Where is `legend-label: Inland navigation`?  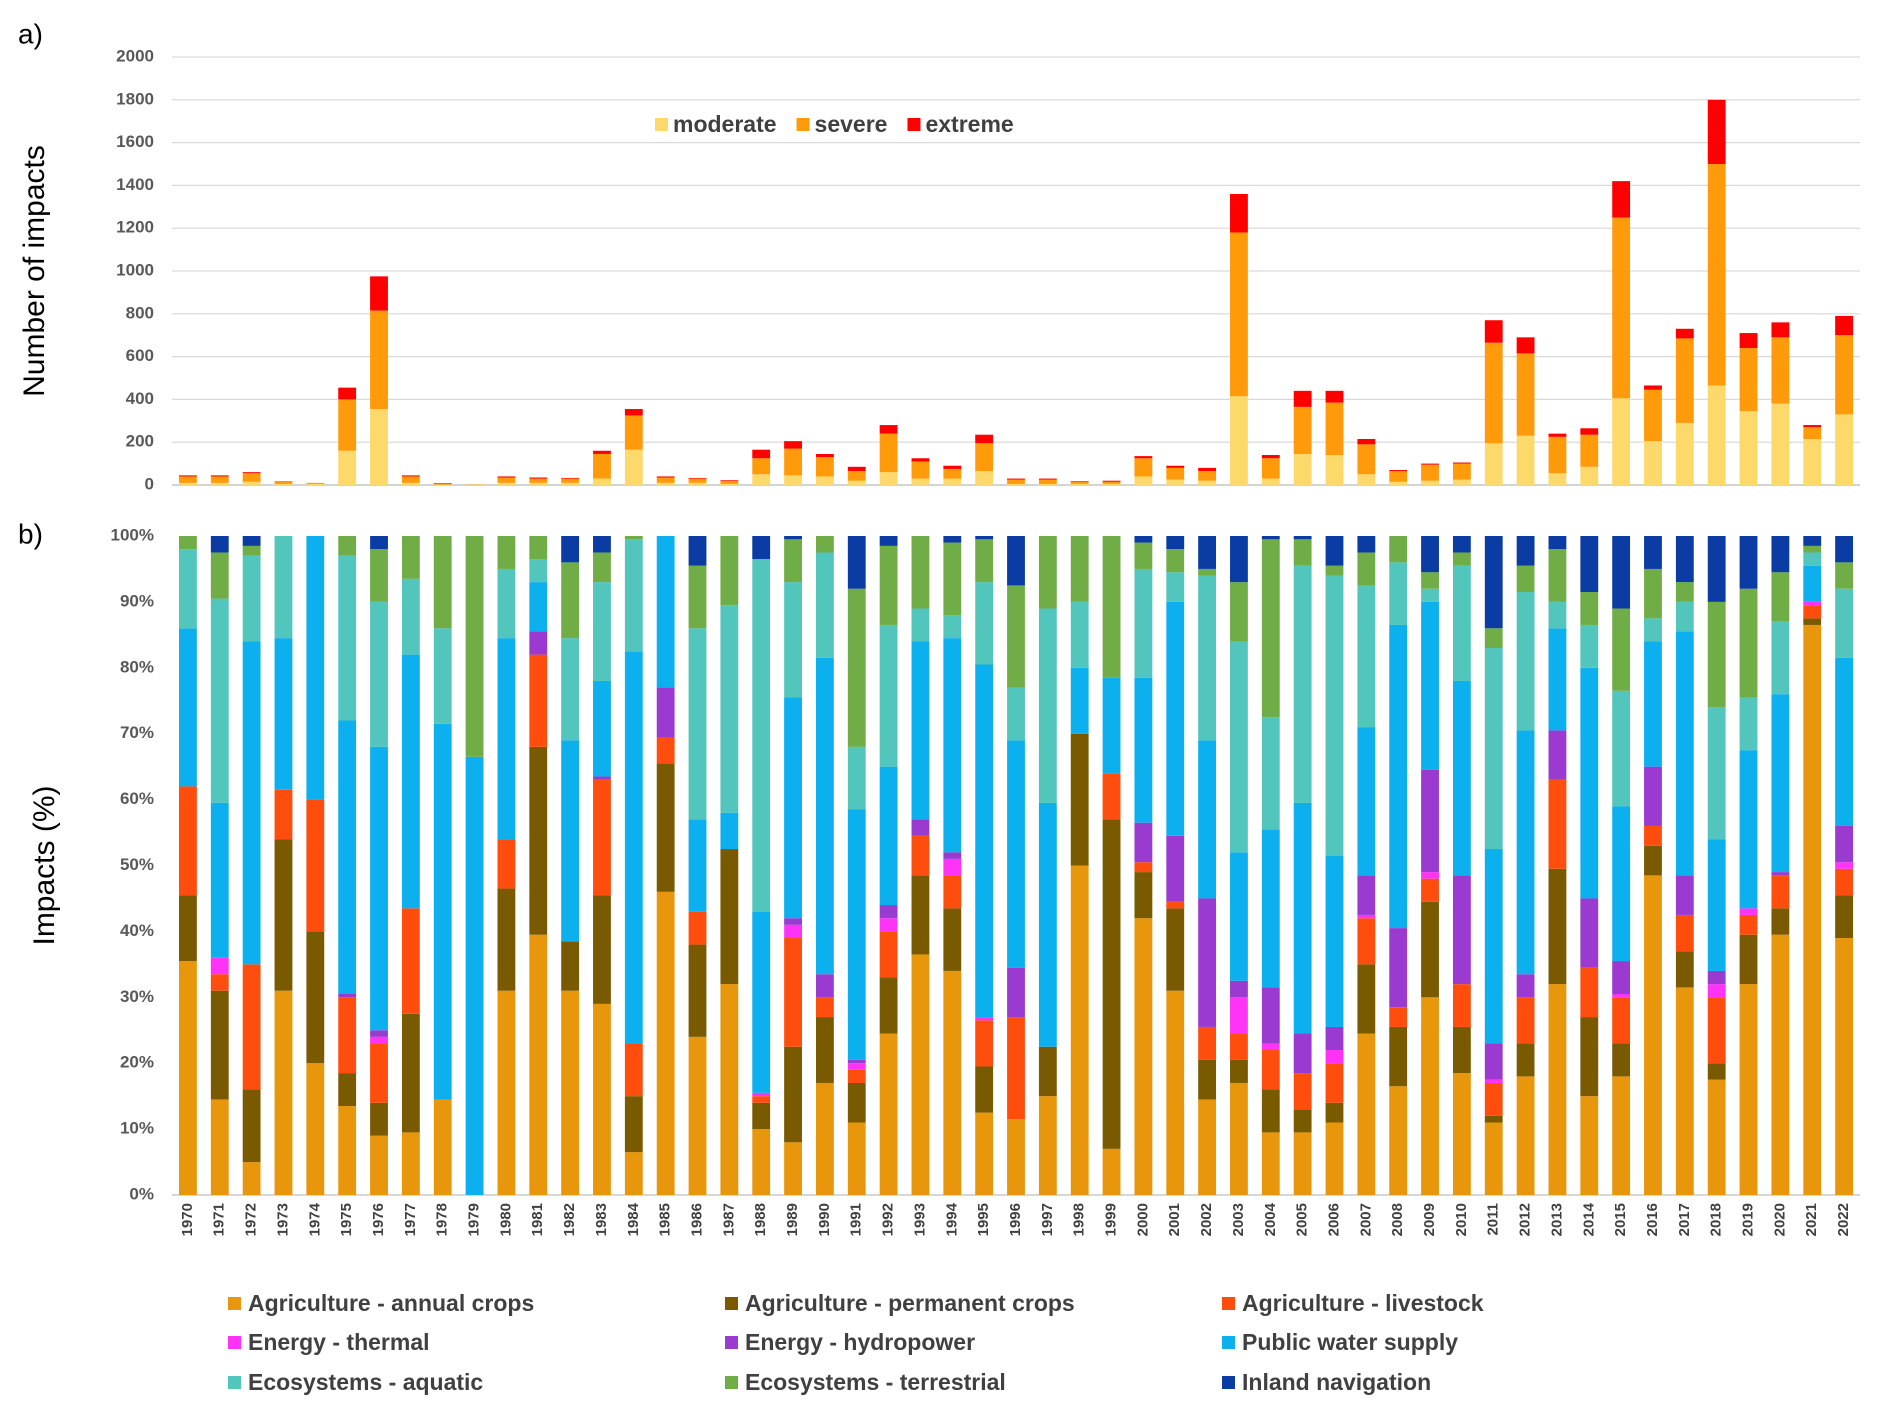
legend-label: Inland navigation is located at coordinates (1336, 1382).